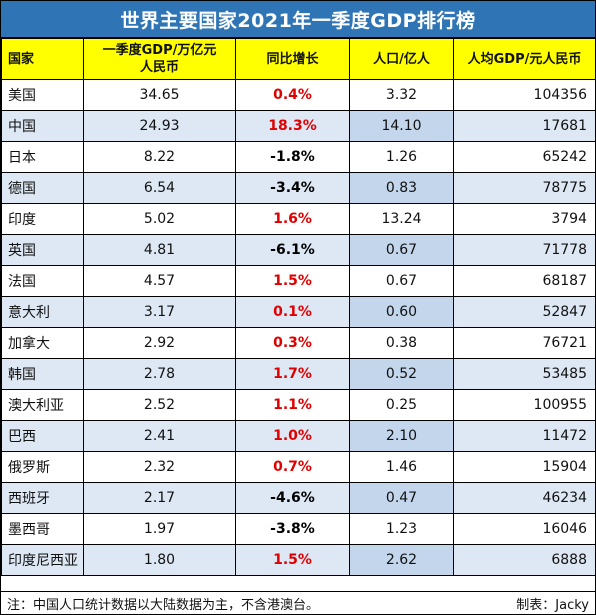 The height and width of the screenshot is (615, 596). I want to click on gdp-cell: 1.97, so click(159, 529).